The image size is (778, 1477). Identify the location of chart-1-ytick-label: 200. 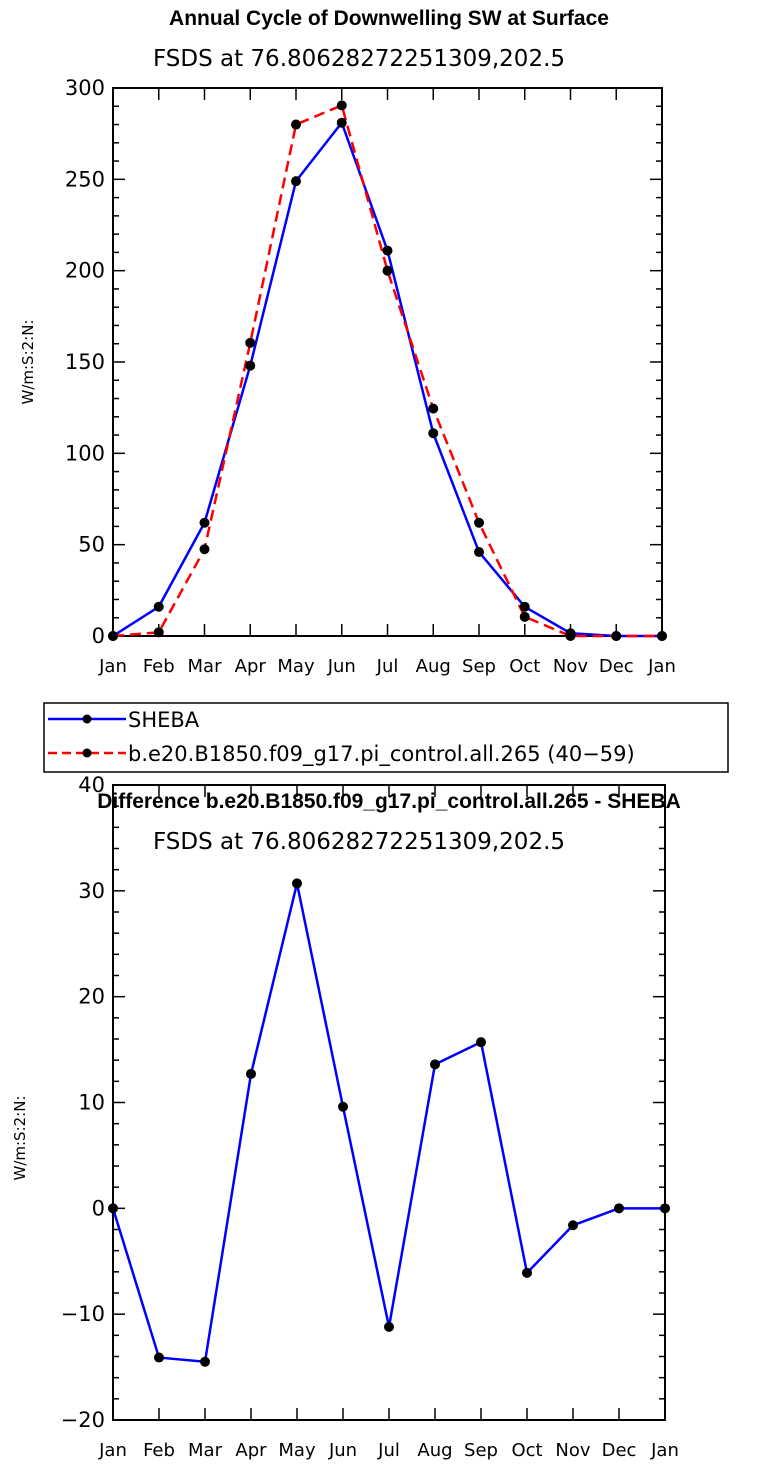
(85, 271).